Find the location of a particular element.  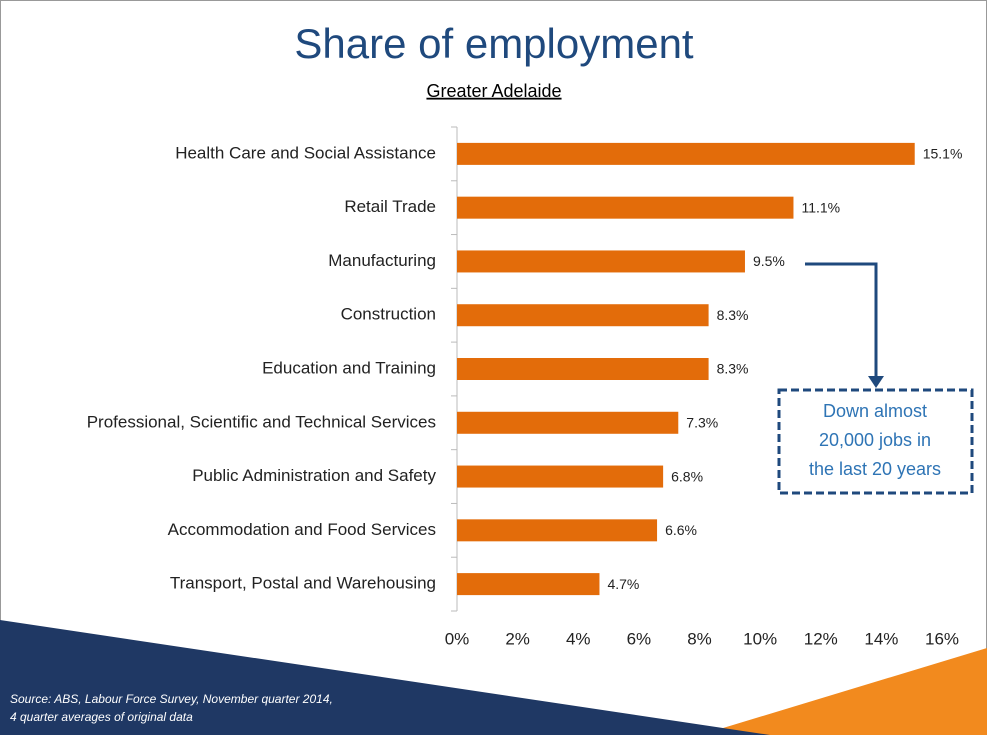

x-tick-label: 8% is located at coordinates (699, 638).